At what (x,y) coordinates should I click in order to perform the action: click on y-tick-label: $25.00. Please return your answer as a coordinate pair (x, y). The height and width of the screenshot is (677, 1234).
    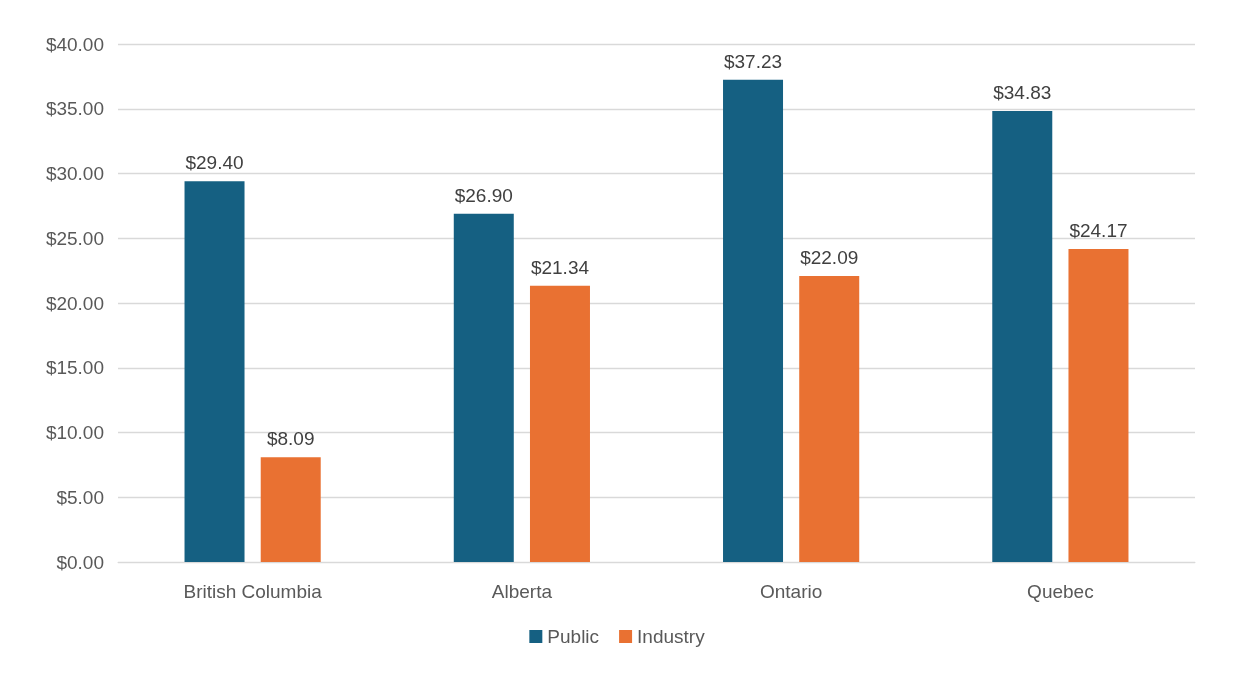
    Looking at the image, I should click on (74, 238).